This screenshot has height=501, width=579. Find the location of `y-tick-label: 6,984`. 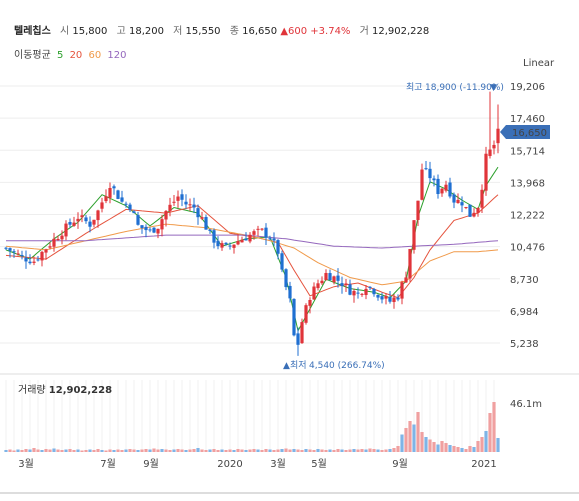

y-tick-label: 6,984 is located at coordinates (524, 312).